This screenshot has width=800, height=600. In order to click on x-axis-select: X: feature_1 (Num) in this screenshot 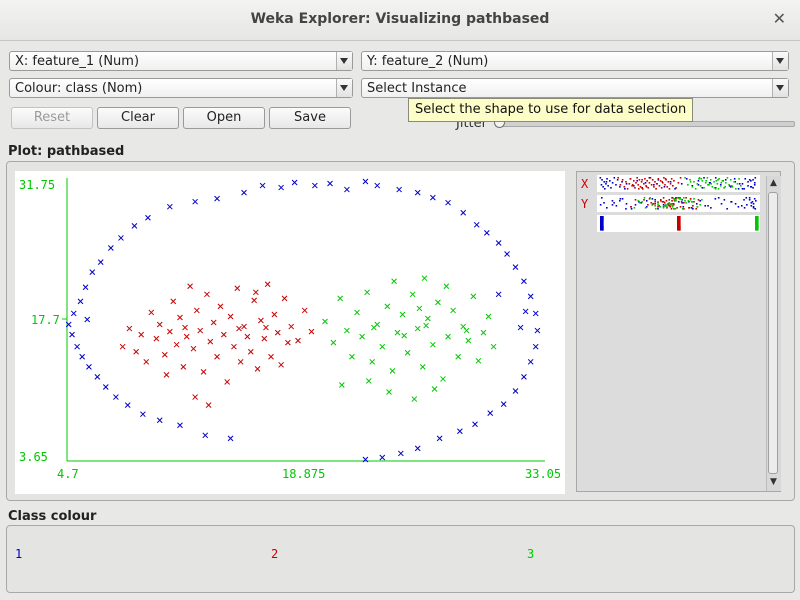, I will do `click(181, 61)`.